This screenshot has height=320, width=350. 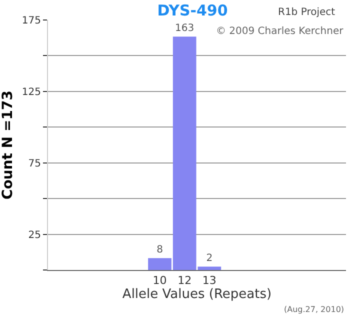 What do you see at coordinates (314, 309) in the screenshot?
I see `text: (Aug.27, 2010)` at bounding box center [314, 309].